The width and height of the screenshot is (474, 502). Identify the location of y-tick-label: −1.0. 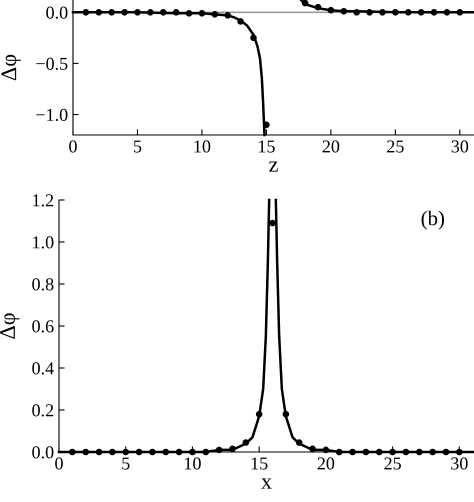
(52, 115).